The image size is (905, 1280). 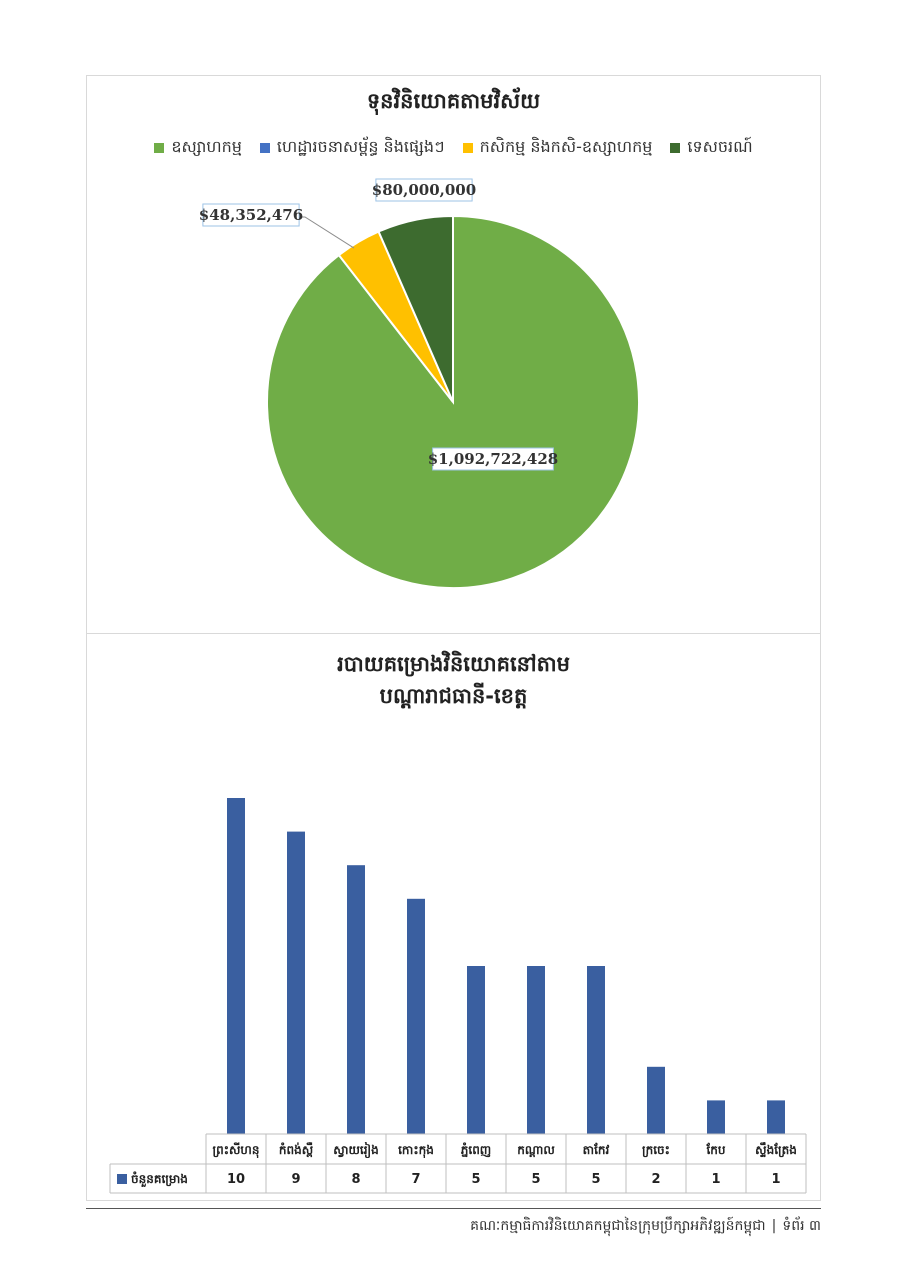 I want to click on bar-chart-title-line2: បណ្ដារាជធានី-ខេត្ត, so click(x=453, y=696).